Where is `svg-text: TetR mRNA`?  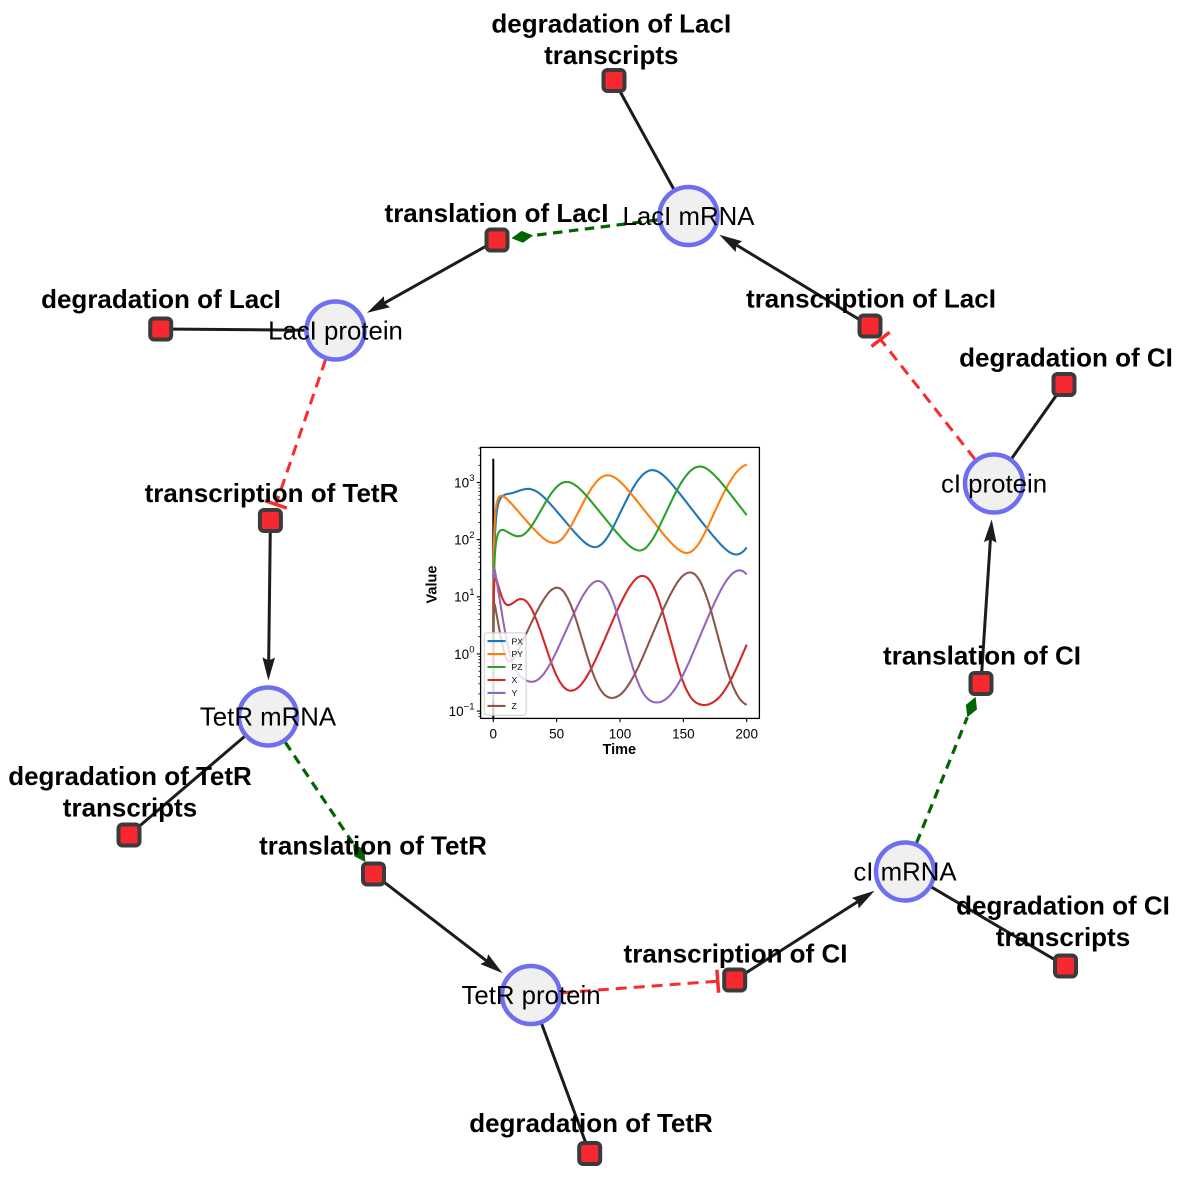
svg-text: TetR mRNA is located at coordinates (268, 718).